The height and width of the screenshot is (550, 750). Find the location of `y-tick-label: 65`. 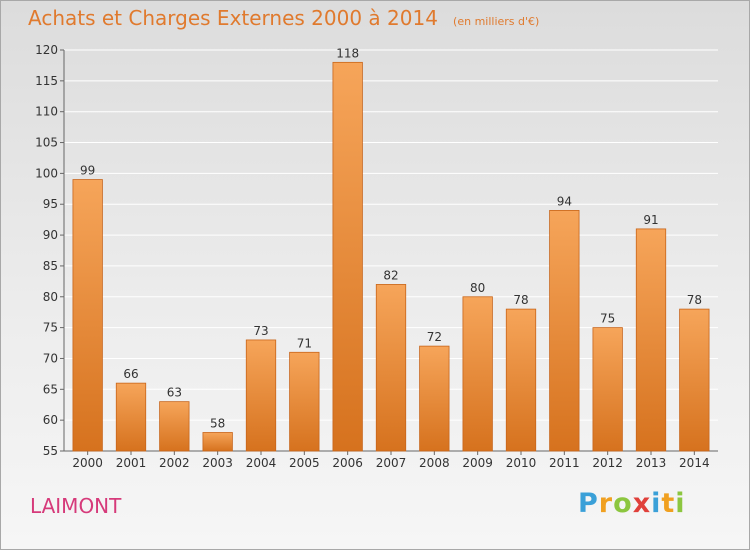

y-tick-label: 65 is located at coordinates (50, 389).